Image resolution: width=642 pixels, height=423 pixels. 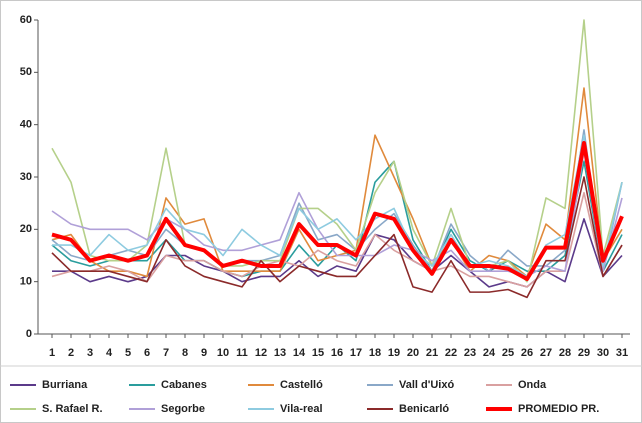 I want to click on x-tick-label: 4, so click(x=109, y=353).